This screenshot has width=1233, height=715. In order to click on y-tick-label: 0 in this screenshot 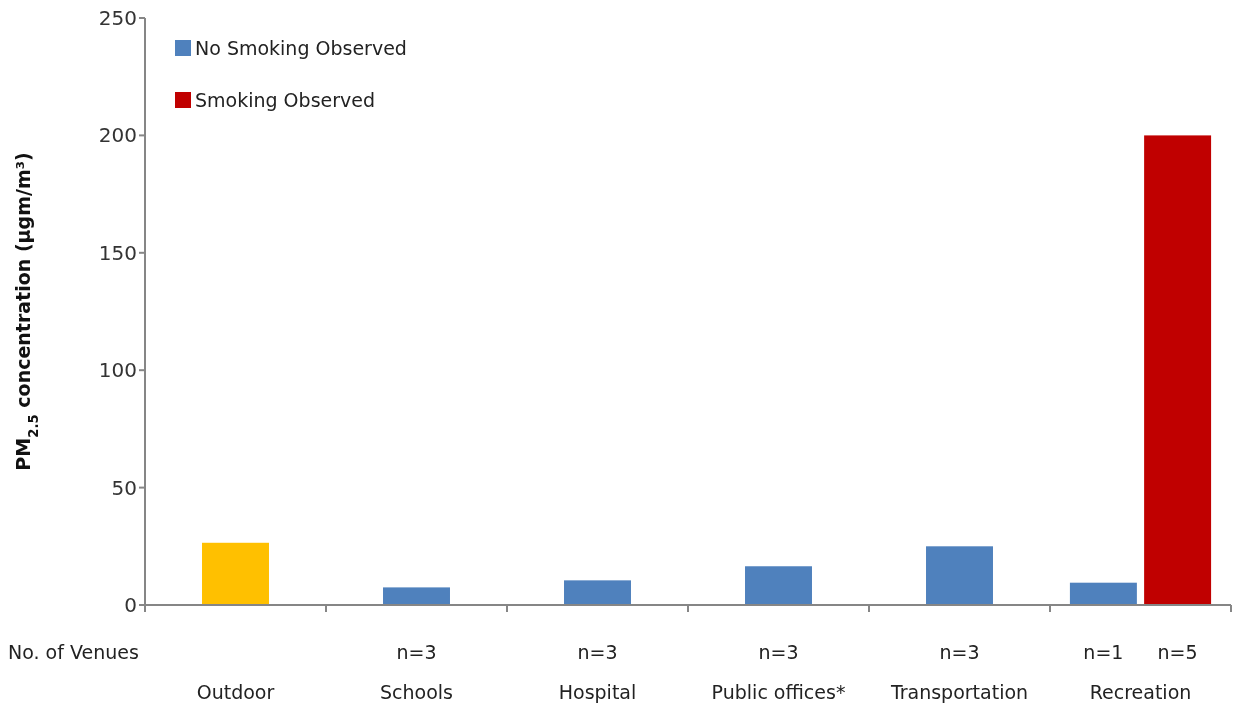, I will do `click(130, 605)`.